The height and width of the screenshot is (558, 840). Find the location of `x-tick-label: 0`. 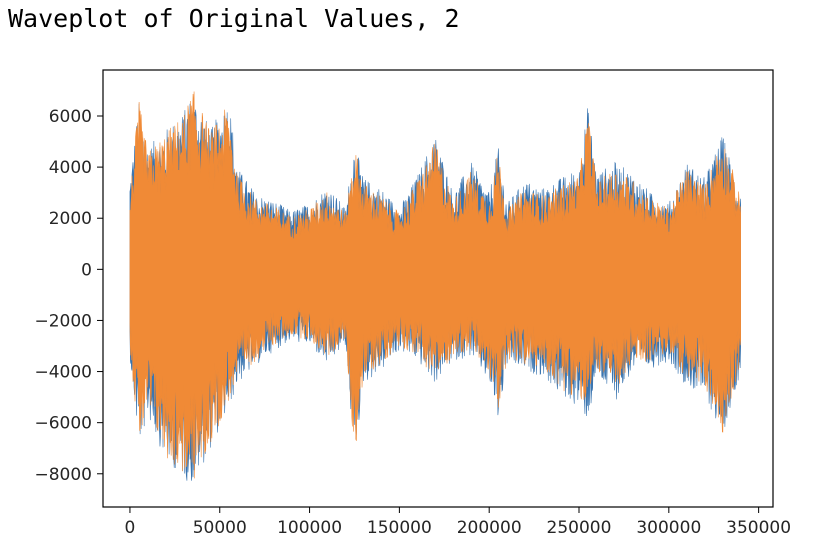

x-tick-label: 0 is located at coordinates (130, 528).